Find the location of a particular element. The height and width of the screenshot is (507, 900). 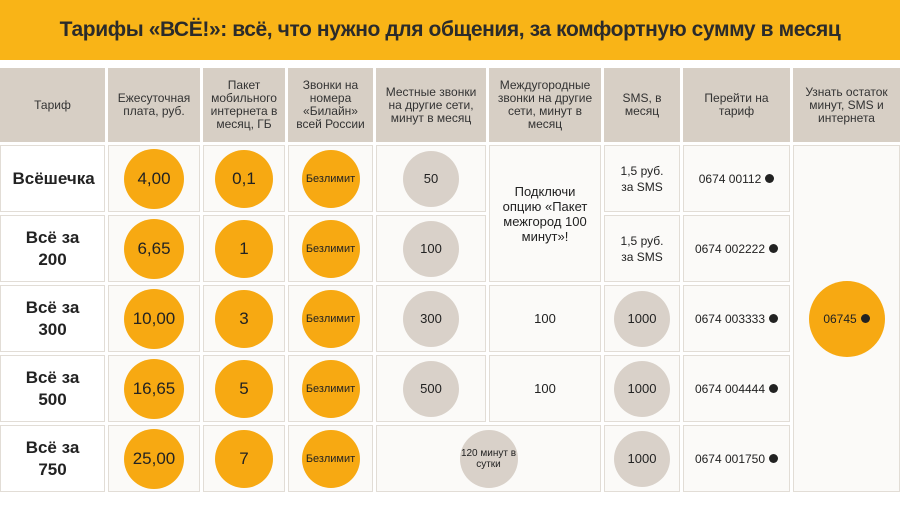

value-circle: 5 is located at coordinates (244, 388).